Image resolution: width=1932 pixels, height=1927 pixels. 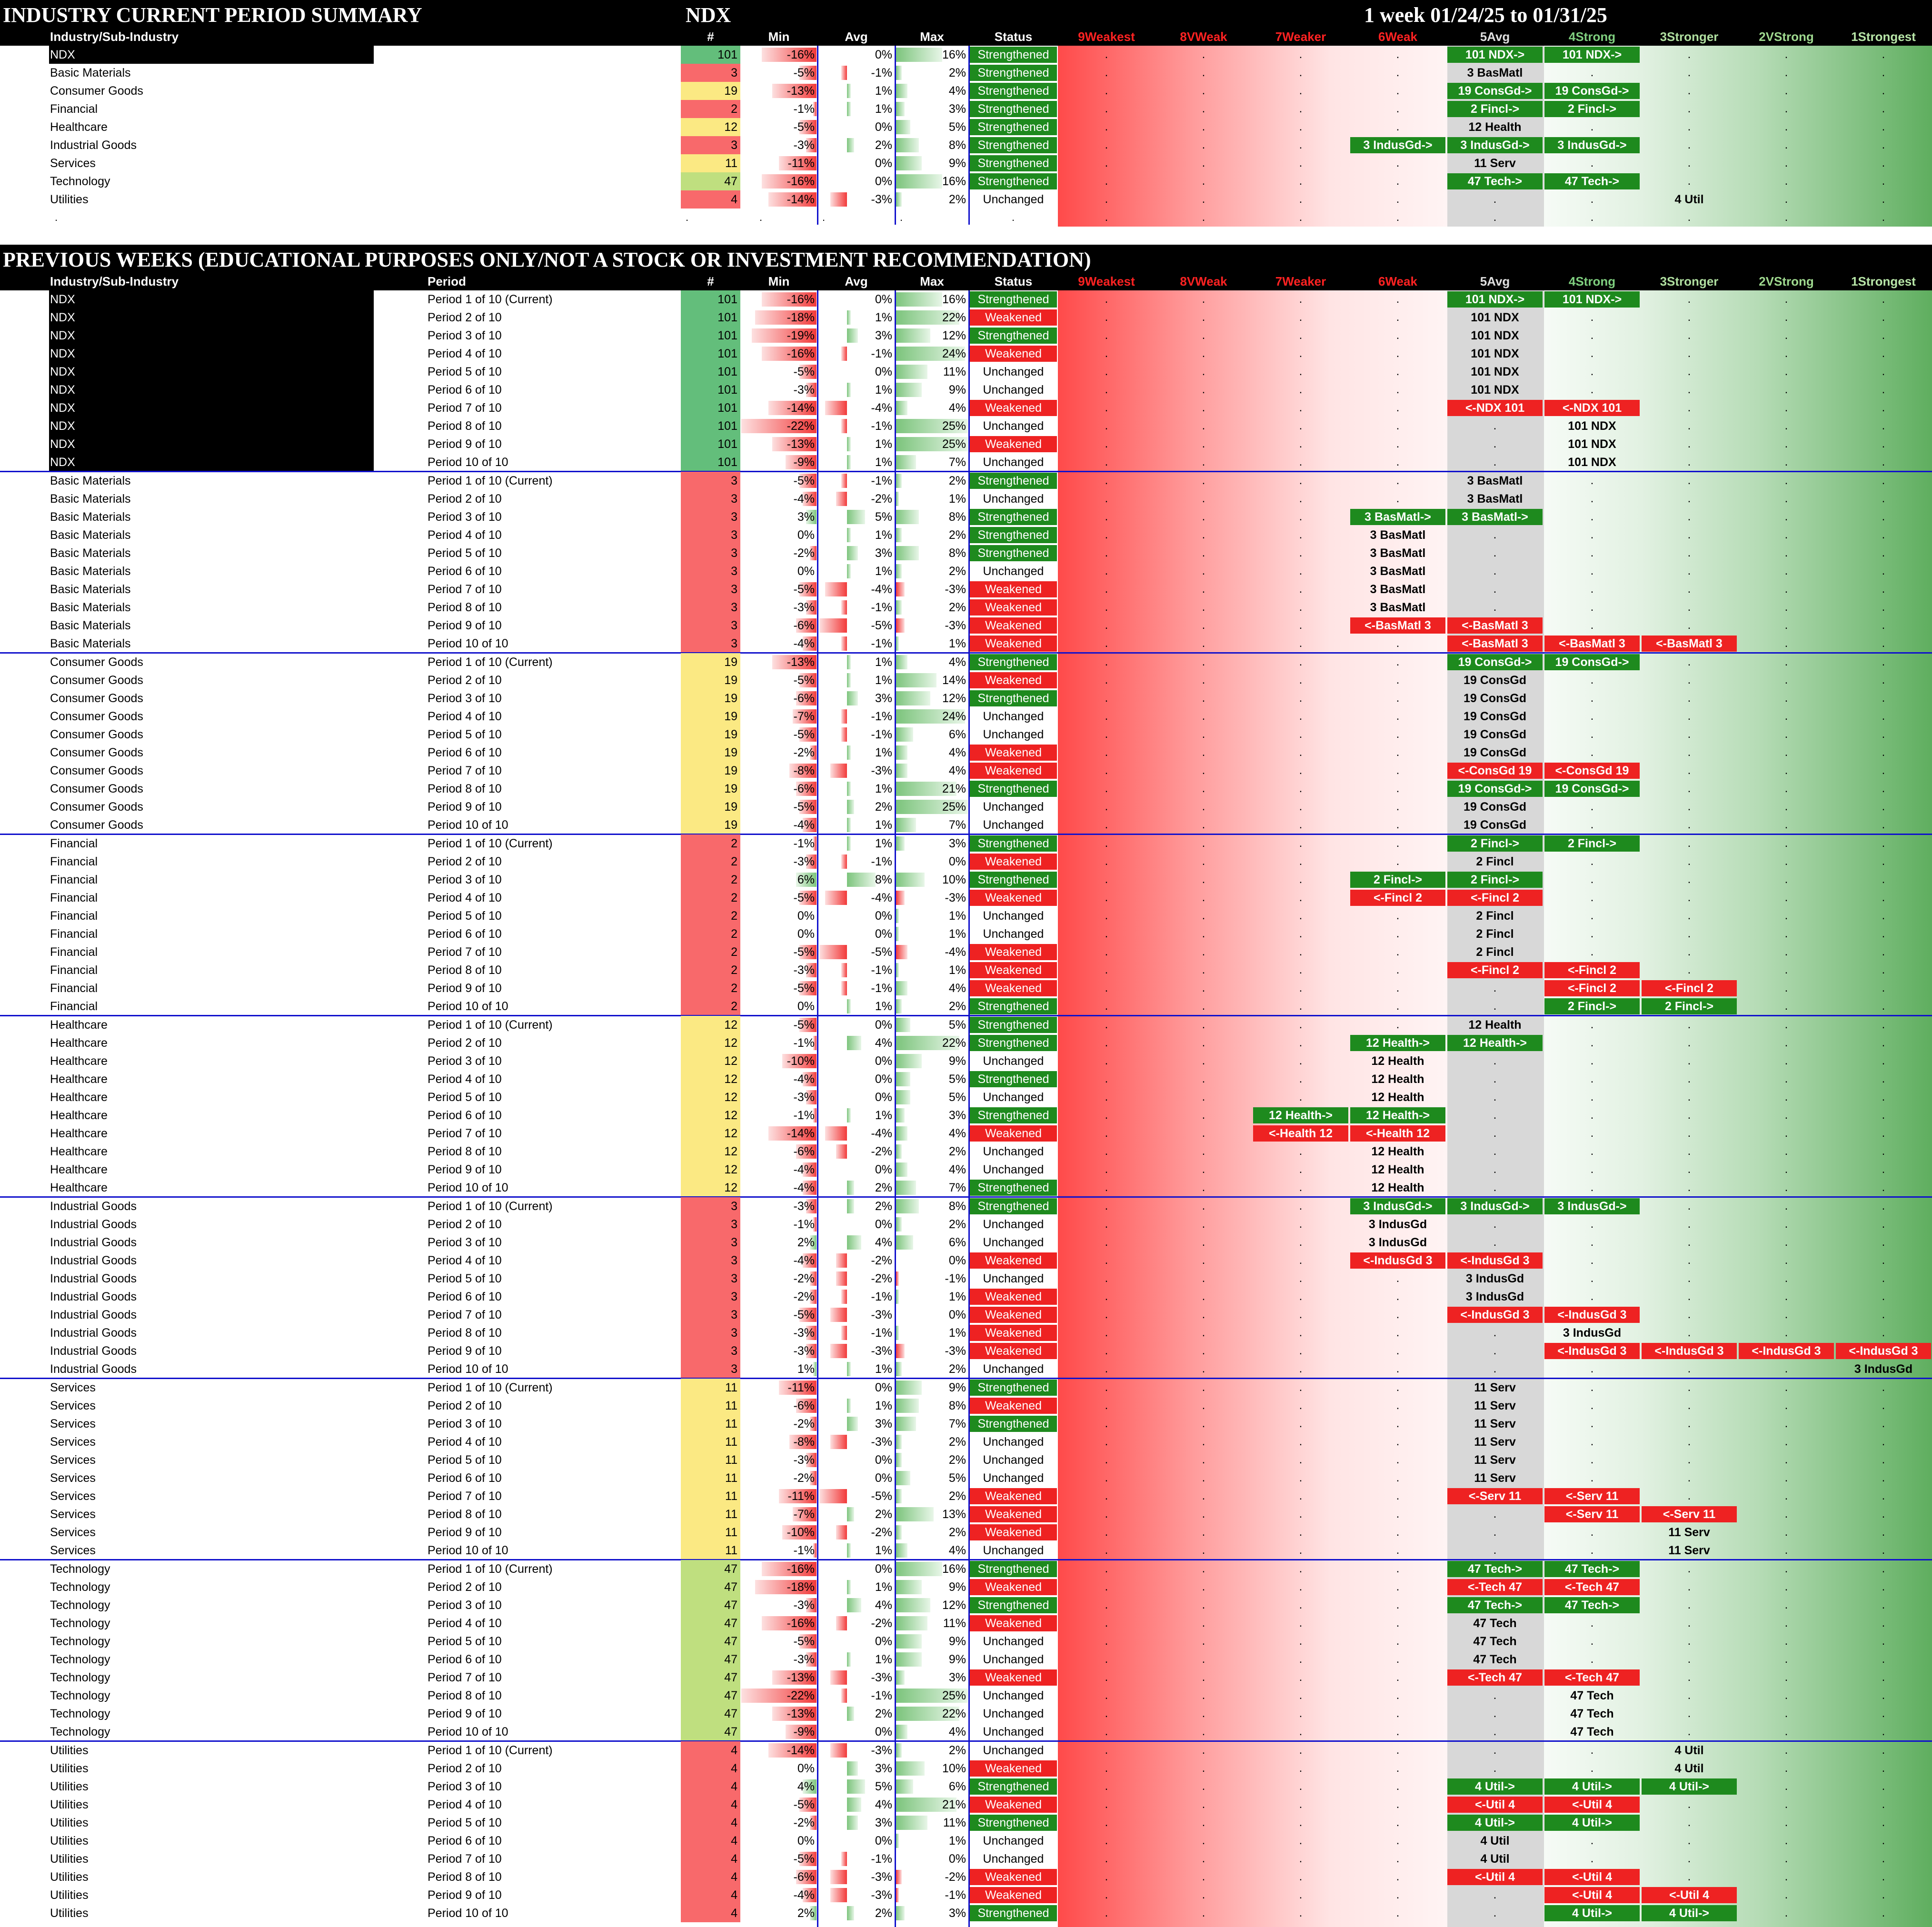 What do you see at coordinates (881, 408) in the screenshot?
I see `avg-value: -4%` at bounding box center [881, 408].